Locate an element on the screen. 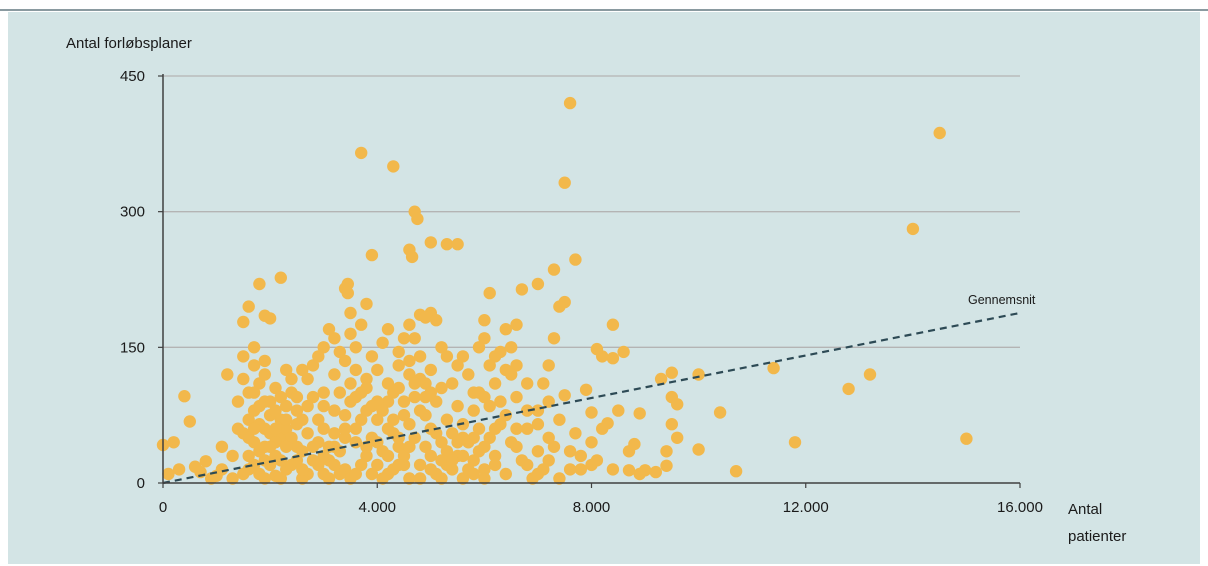 This screenshot has height=566, width=1208. x-tick-label: 12.000 is located at coordinates (806, 507).